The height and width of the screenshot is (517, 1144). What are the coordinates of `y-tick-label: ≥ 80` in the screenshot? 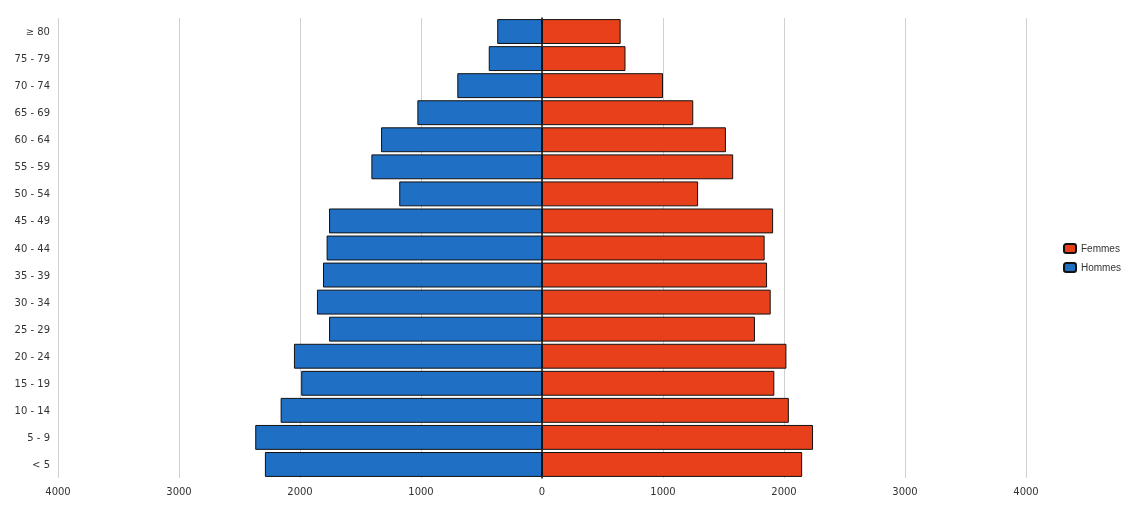 It's located at (37, 32).